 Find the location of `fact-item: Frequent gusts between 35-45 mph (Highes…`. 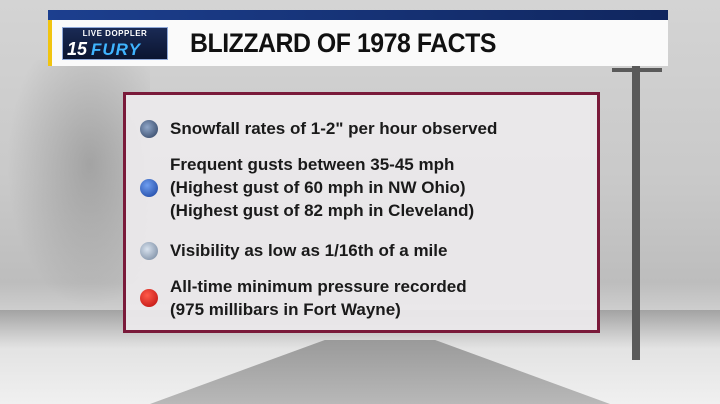

fact-item: Frequent gusts between 35-45 mph (Highes… is located at coordinates (307, 187).